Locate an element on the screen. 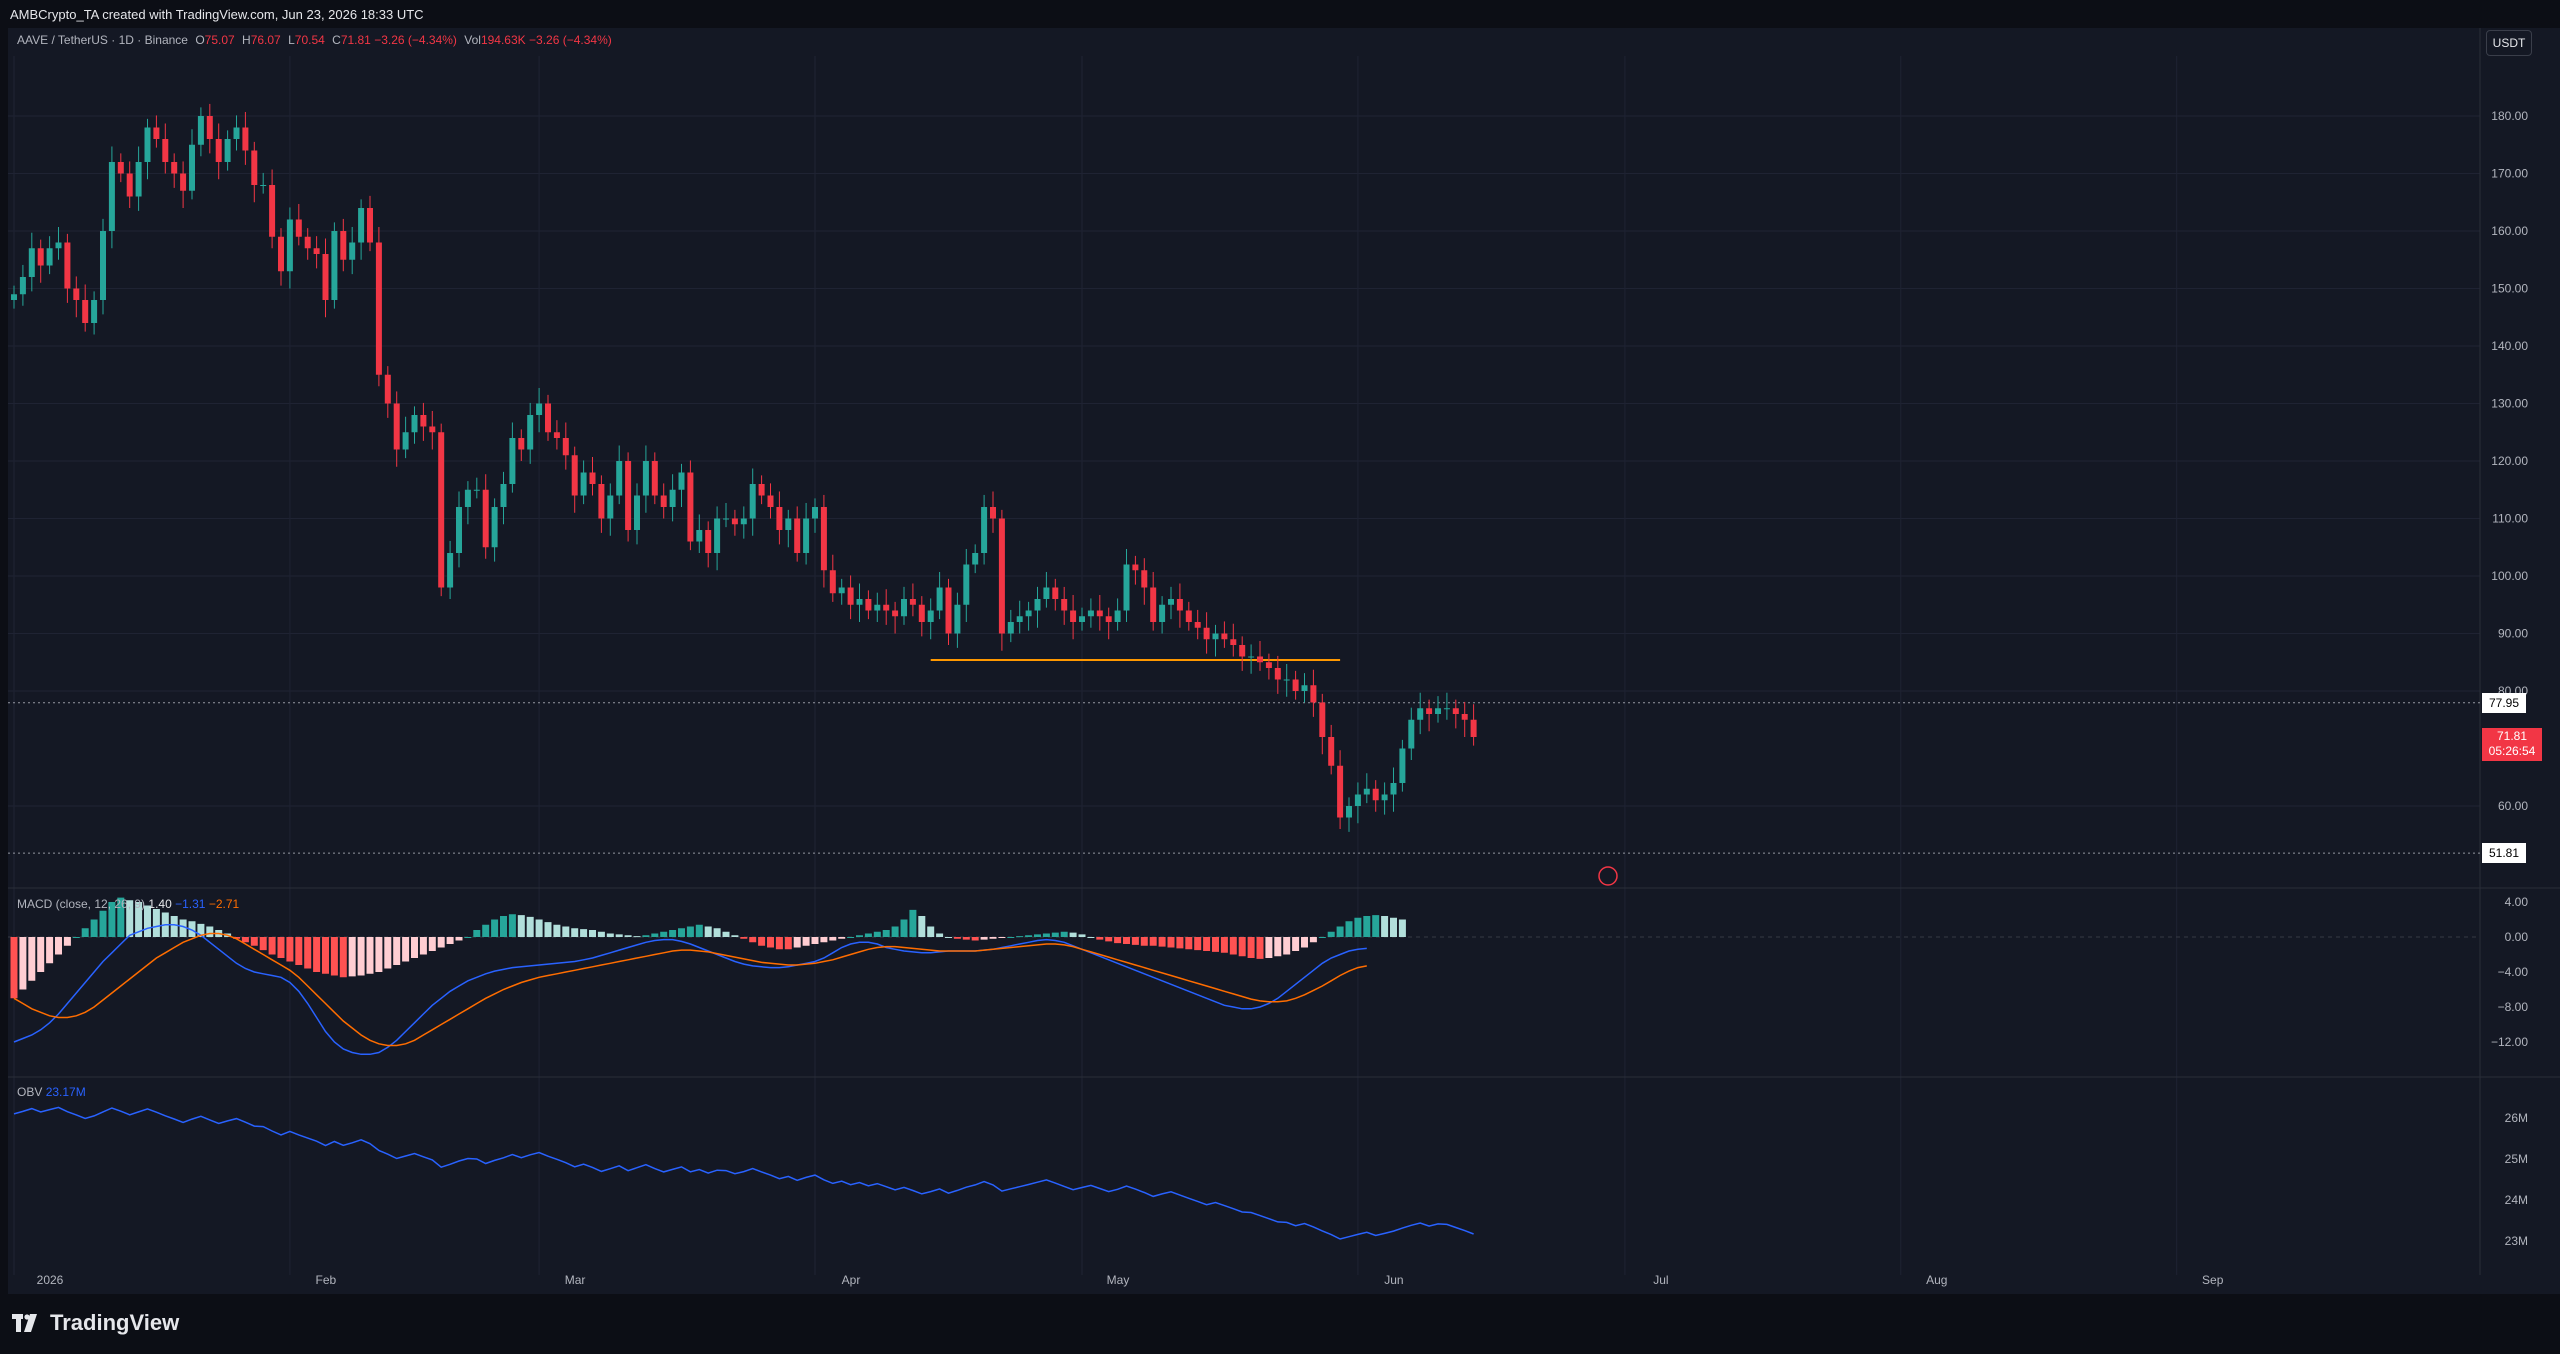 This screenshot has height=1354, width=2560. time-tick-label: Jun is located at coordinates (1393, 1280).